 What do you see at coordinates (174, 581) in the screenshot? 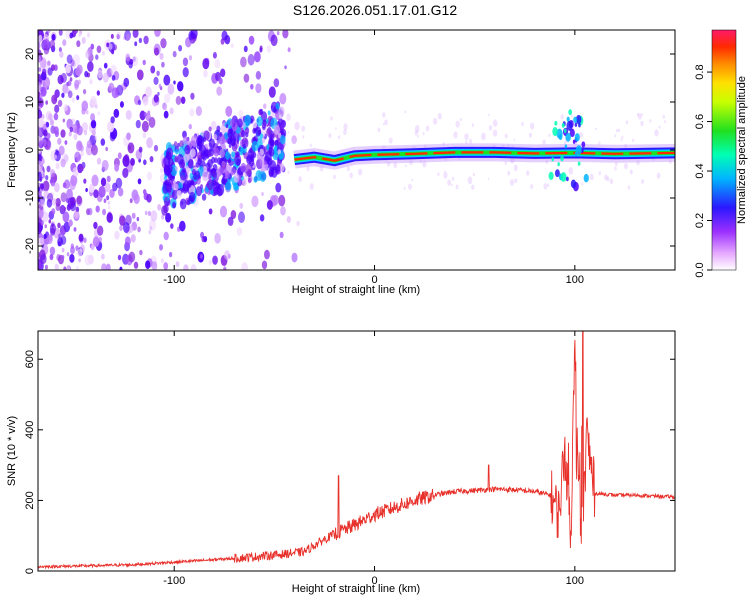
I see `snr-xtick-label: -100` at bounding box center [174, 581].